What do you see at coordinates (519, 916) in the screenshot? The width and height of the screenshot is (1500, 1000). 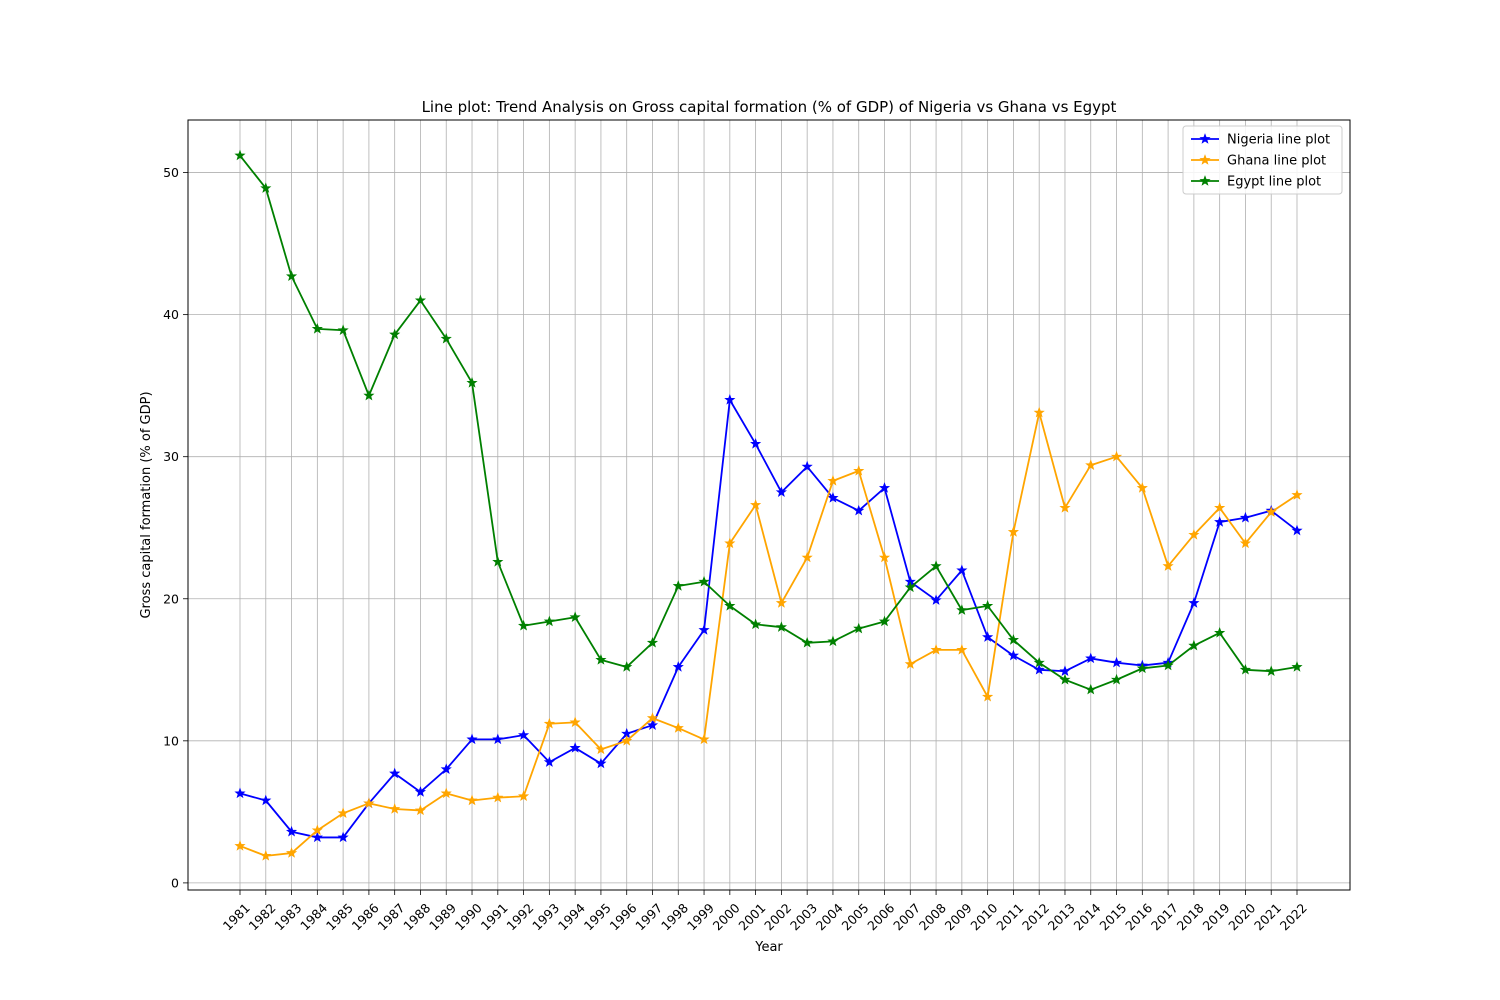 I see `x-tick-label: 1992` at bounding box center [519, 916].